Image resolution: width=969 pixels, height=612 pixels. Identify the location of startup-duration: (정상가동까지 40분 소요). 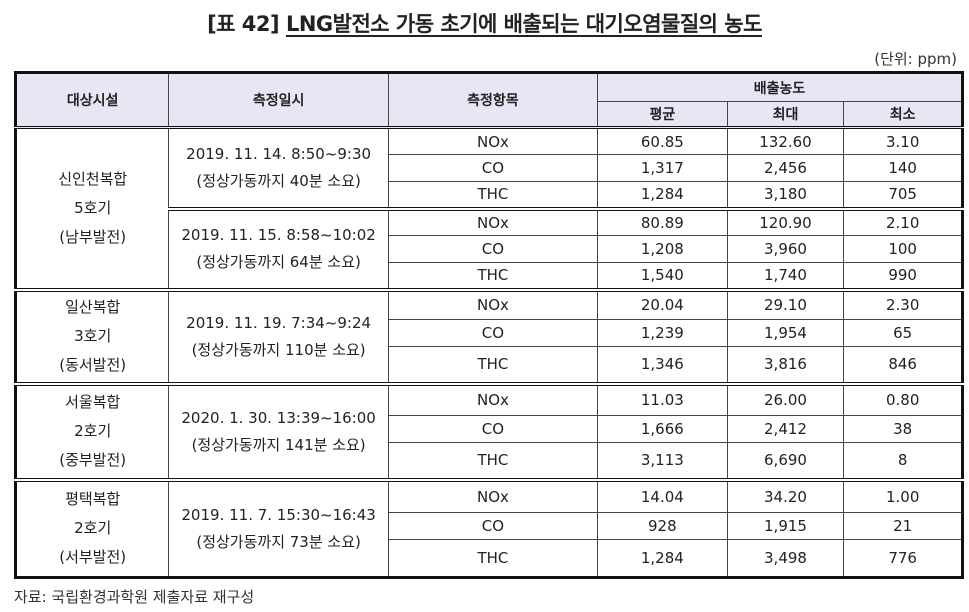
(278, 180).